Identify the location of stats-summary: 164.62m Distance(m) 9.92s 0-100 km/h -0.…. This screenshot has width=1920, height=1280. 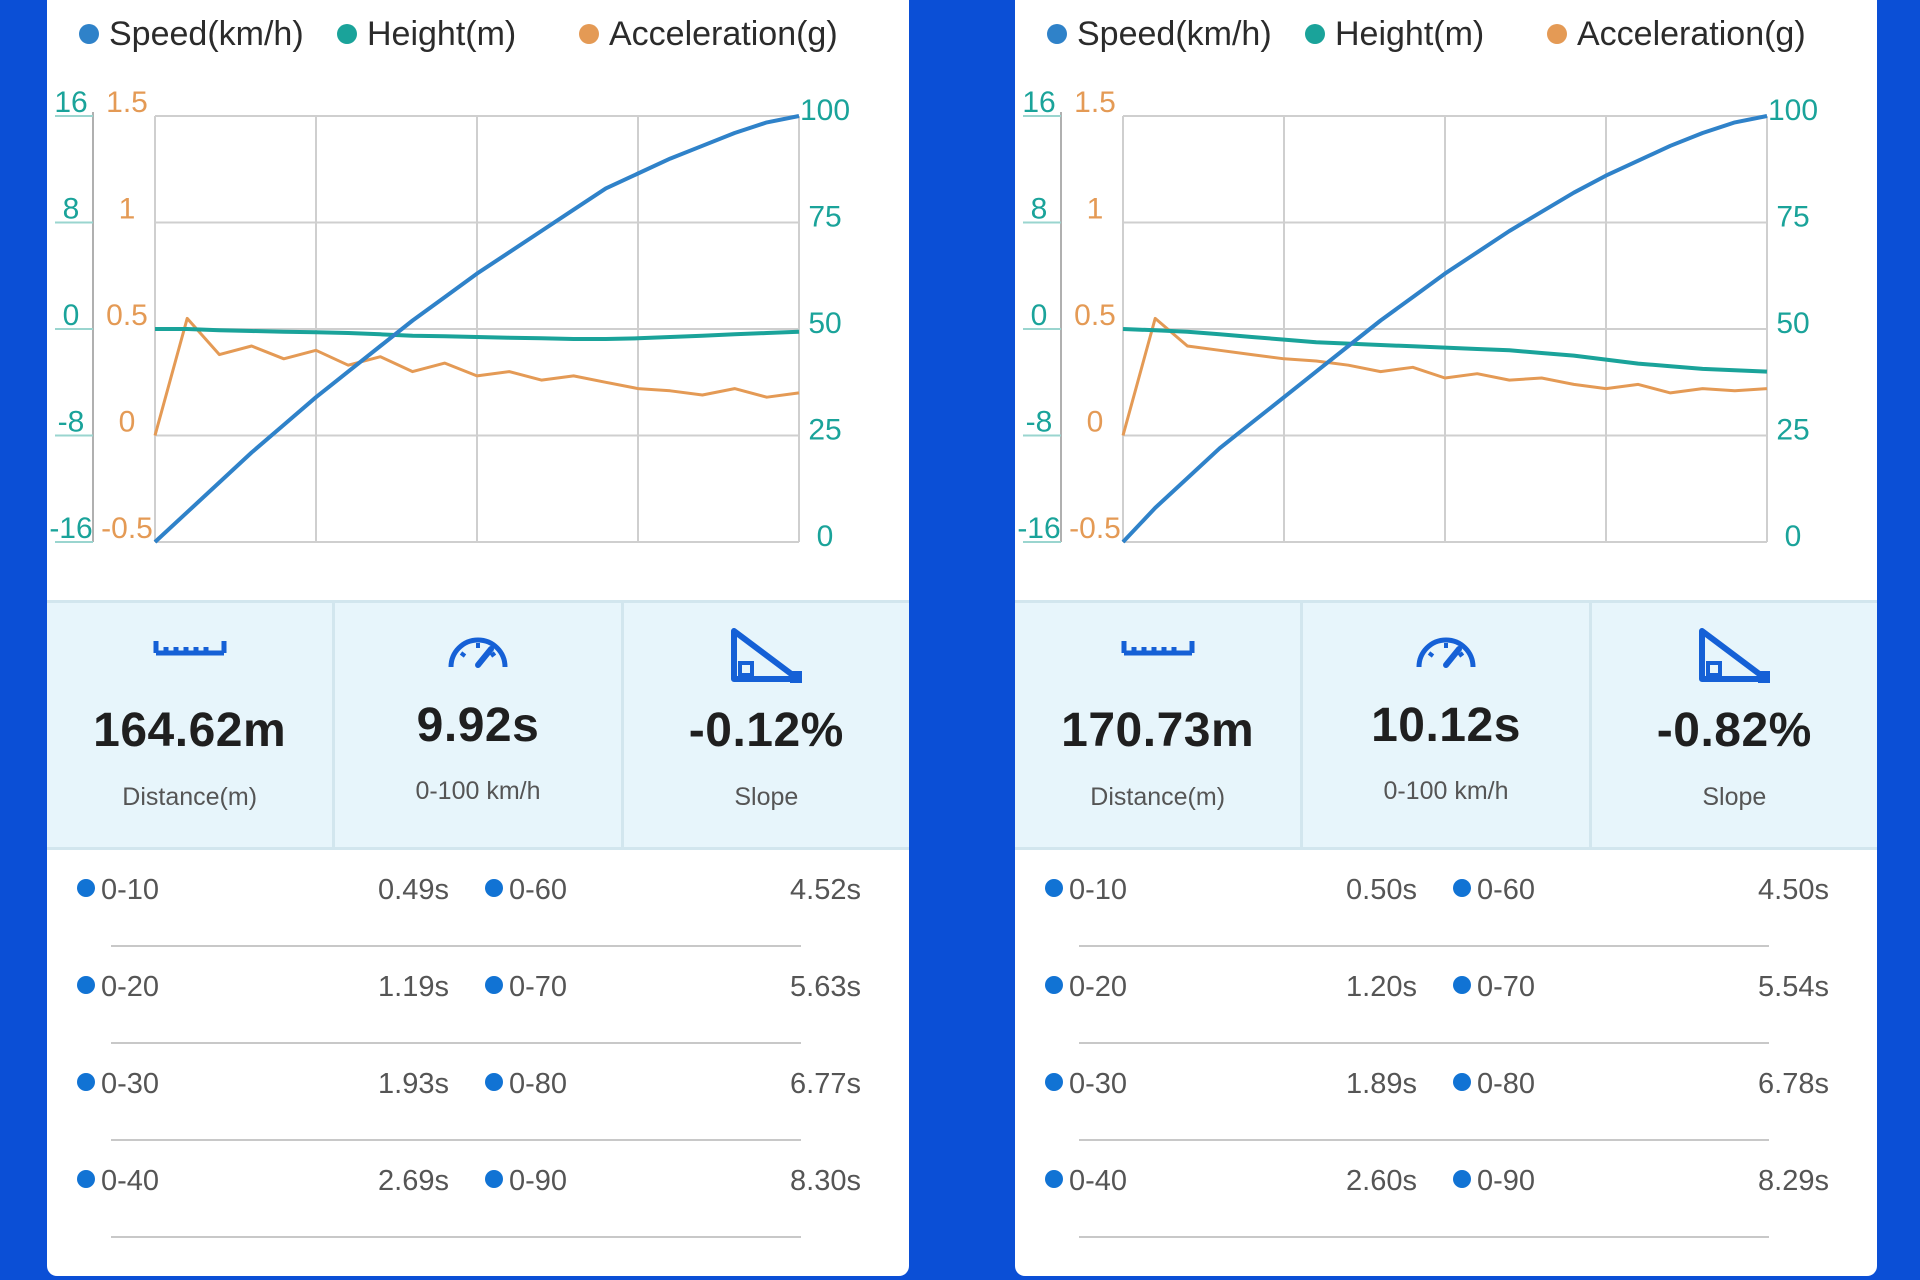
(478, 725).